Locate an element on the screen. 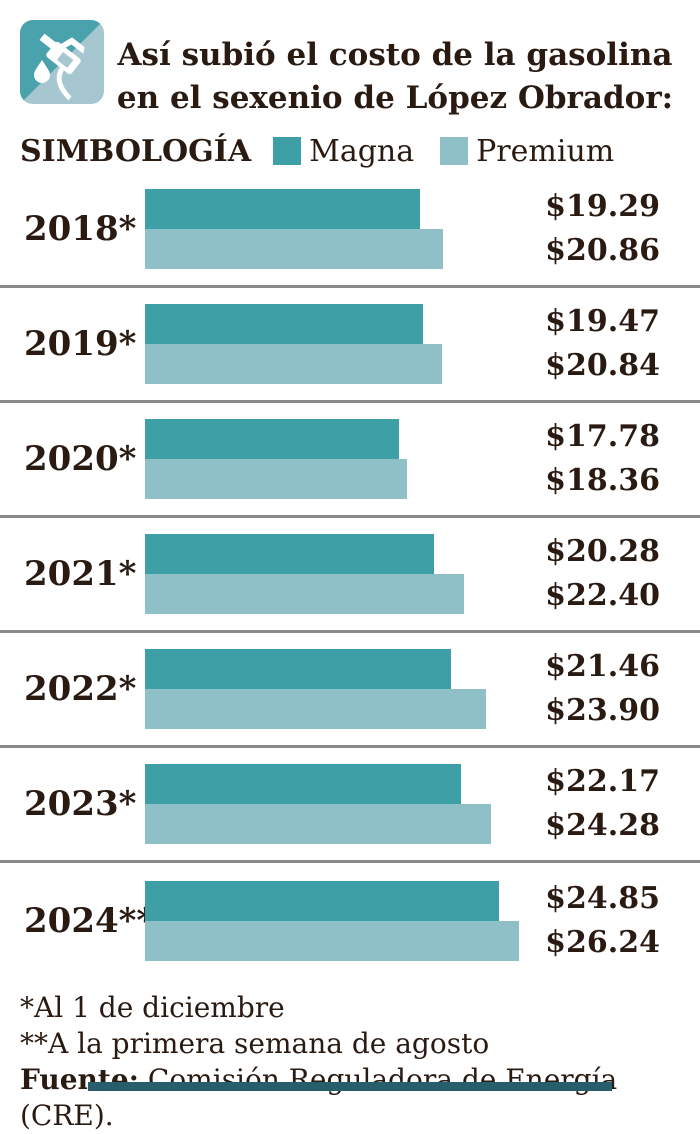 The width and height of the screenshot is (700, 1134). fuel-pump-icon is located at coordinates (62, 62).